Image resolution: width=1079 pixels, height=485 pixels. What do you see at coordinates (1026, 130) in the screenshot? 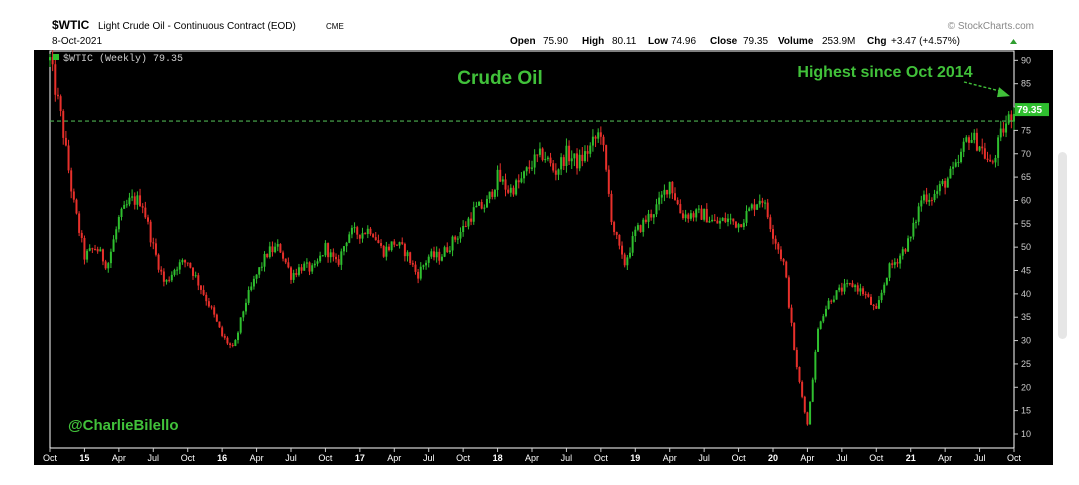
I see `y-tick-label: 75` at bounding box center [1026, 130].